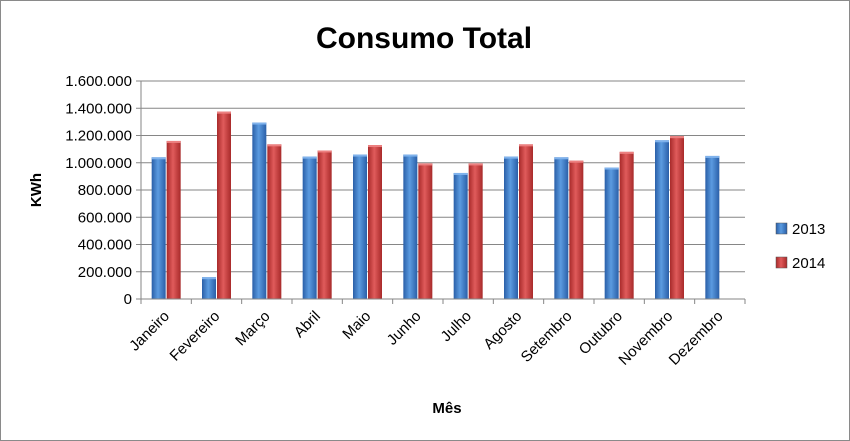 Image resolution: width=850 pixels, height=441 pixels. I want to click on bar-2013-abril, so click(309, 227).